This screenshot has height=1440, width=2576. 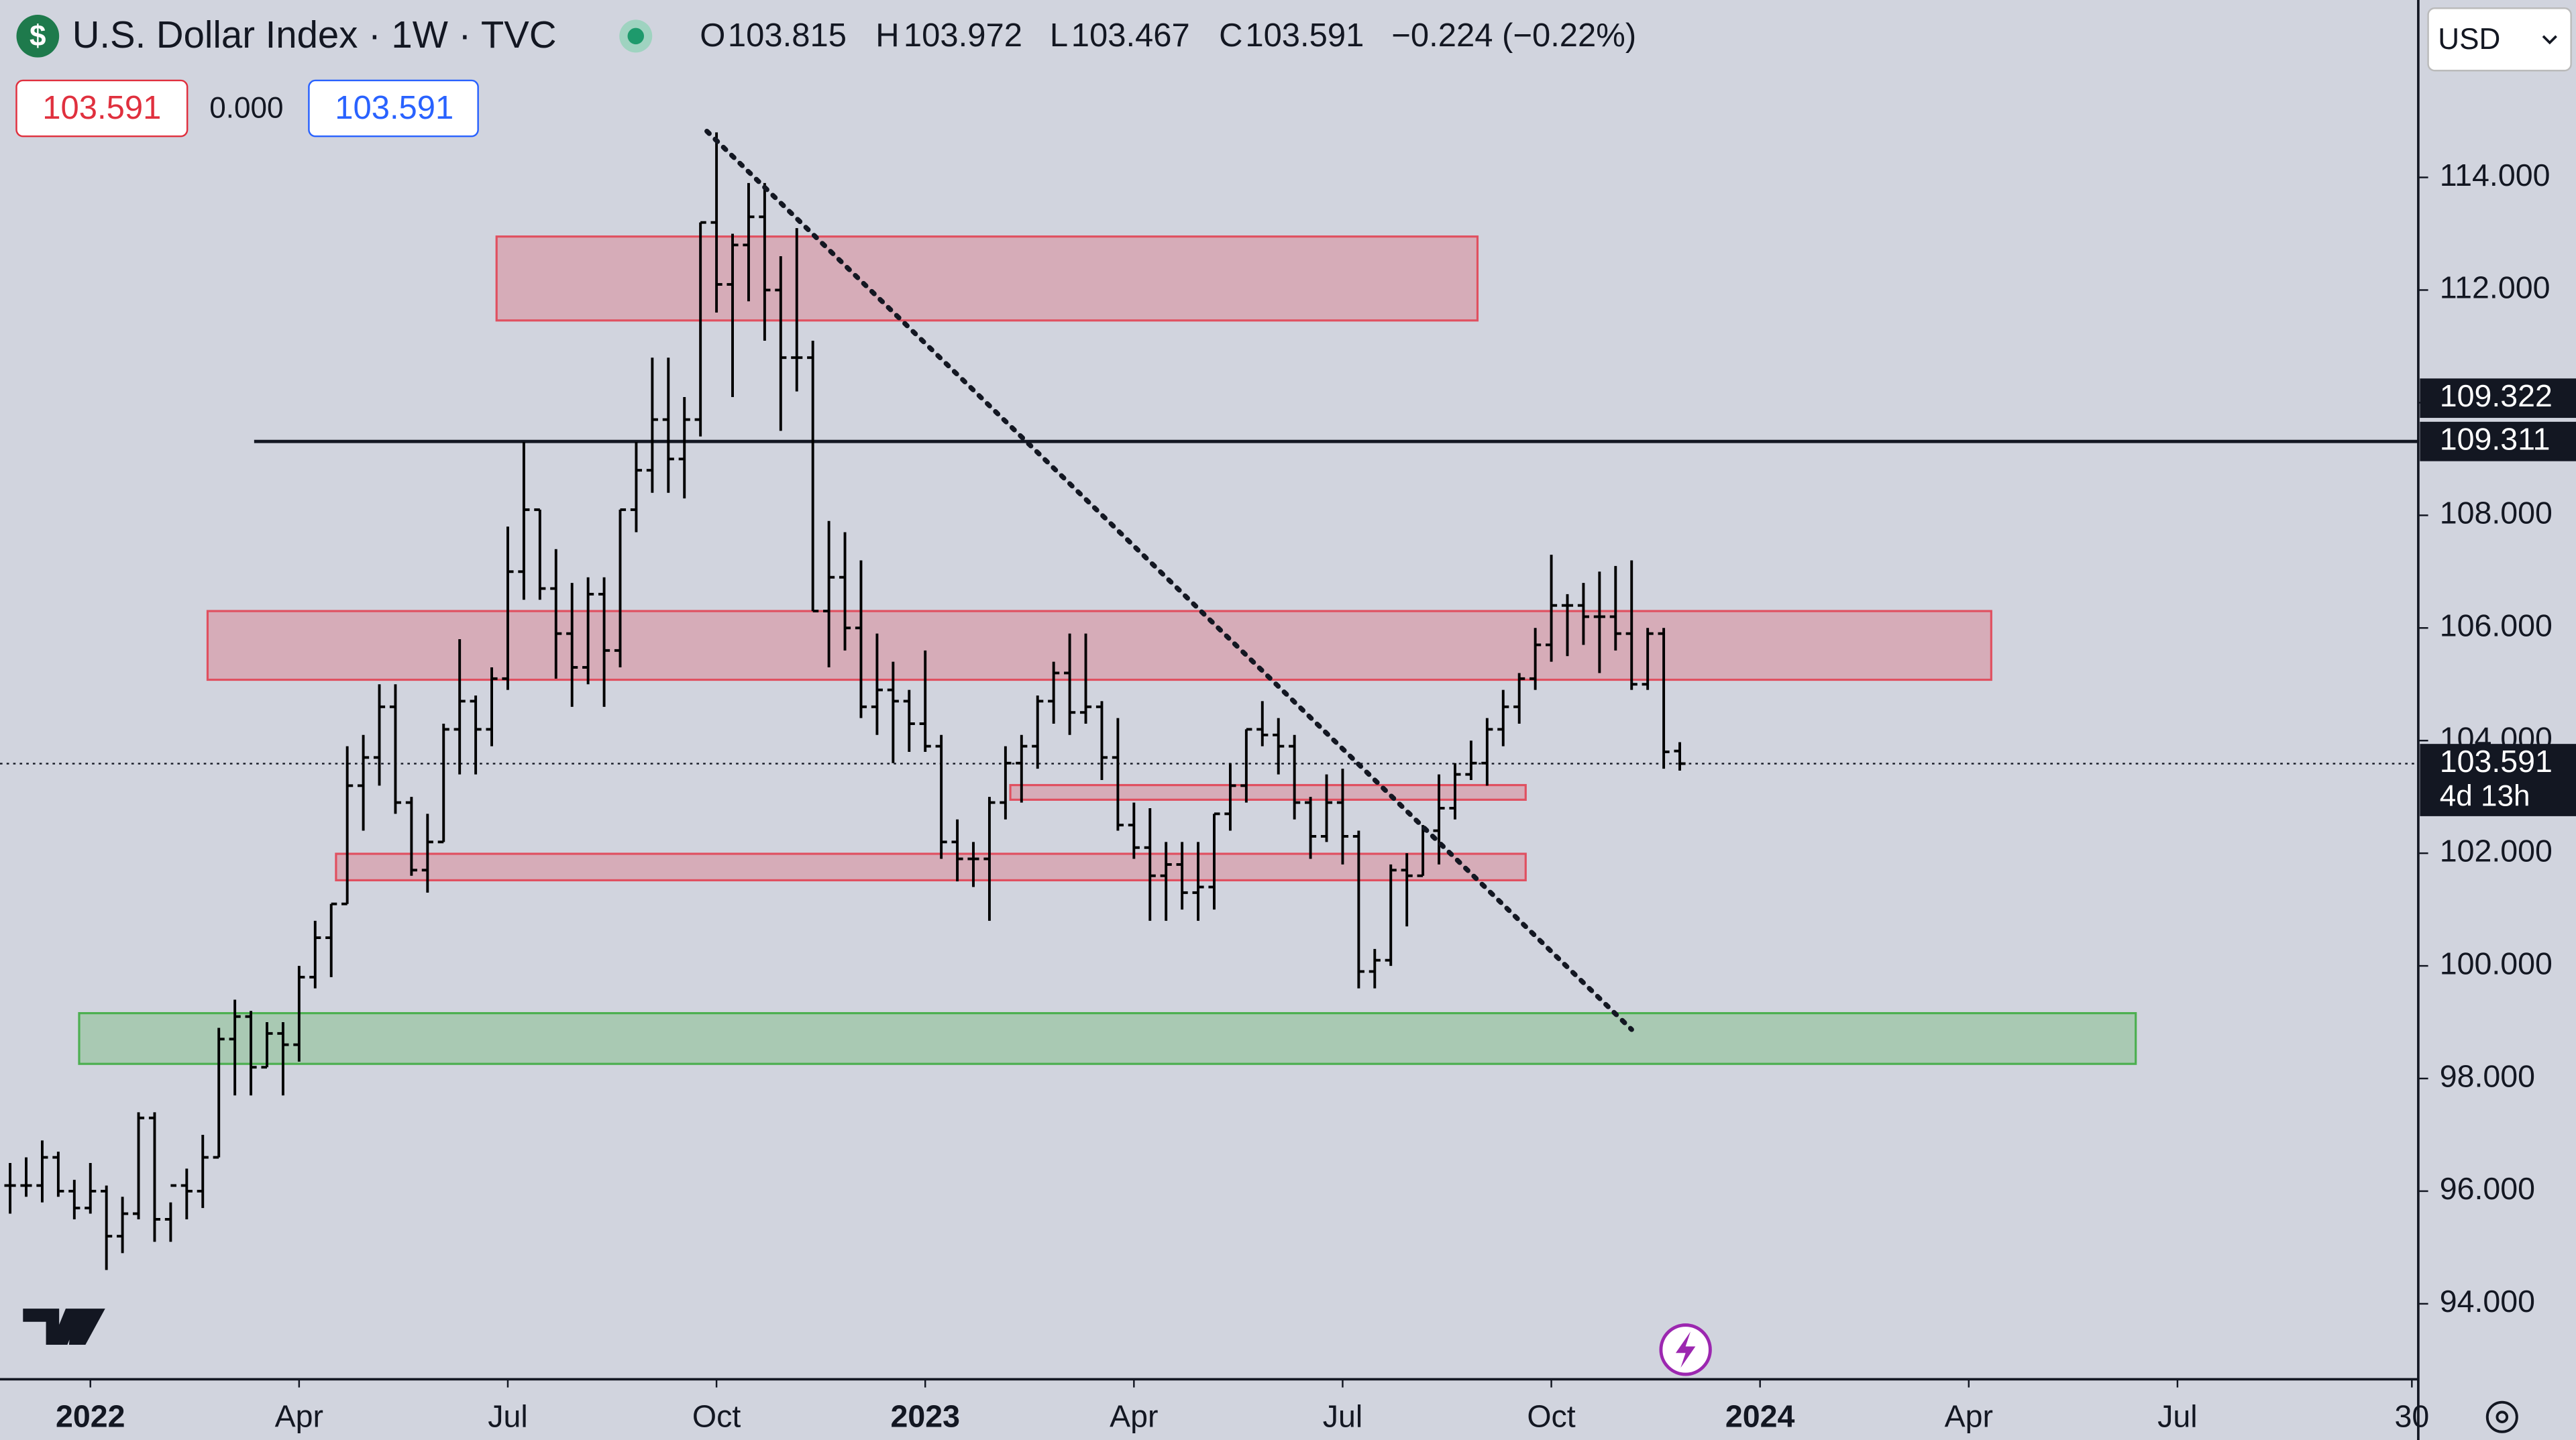 I want to click on ohlc-label: O, so click(x=712, y=35).